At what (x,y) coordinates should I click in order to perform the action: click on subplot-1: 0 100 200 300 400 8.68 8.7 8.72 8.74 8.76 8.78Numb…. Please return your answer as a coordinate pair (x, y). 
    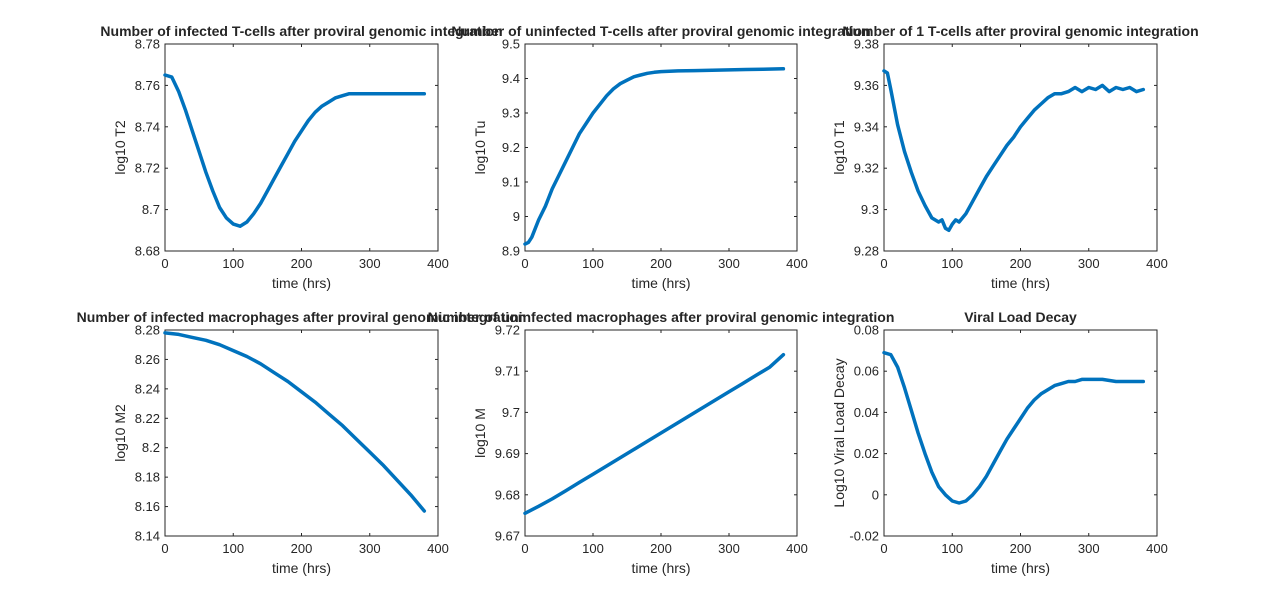
    Looking at the image, I should click on (301, 157).